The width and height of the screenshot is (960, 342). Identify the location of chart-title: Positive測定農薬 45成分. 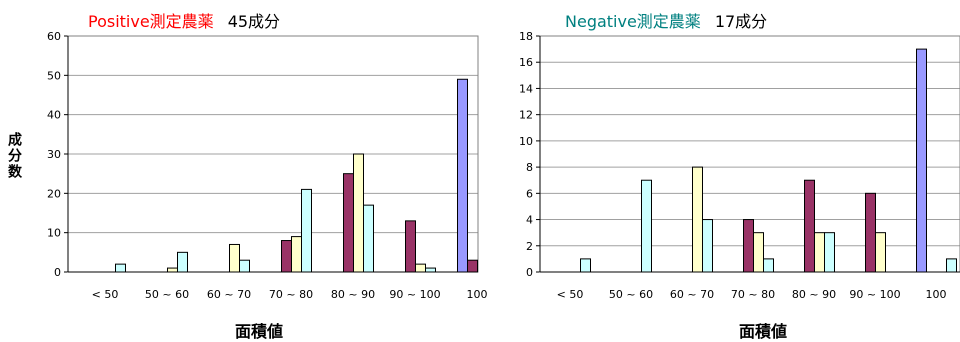
(184, 20).